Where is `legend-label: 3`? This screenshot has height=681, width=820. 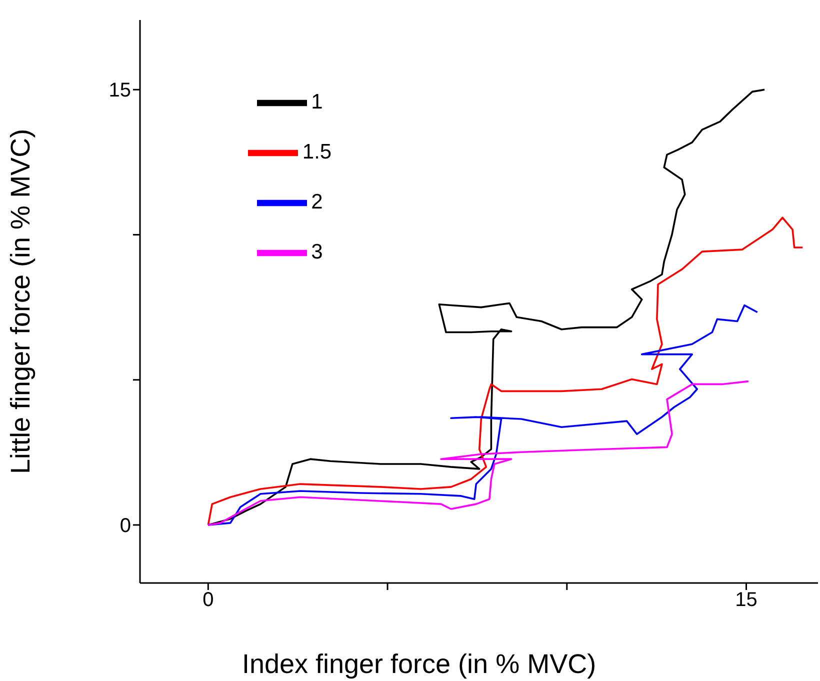 legend-label: 3 is located at coordinates (317, 252).